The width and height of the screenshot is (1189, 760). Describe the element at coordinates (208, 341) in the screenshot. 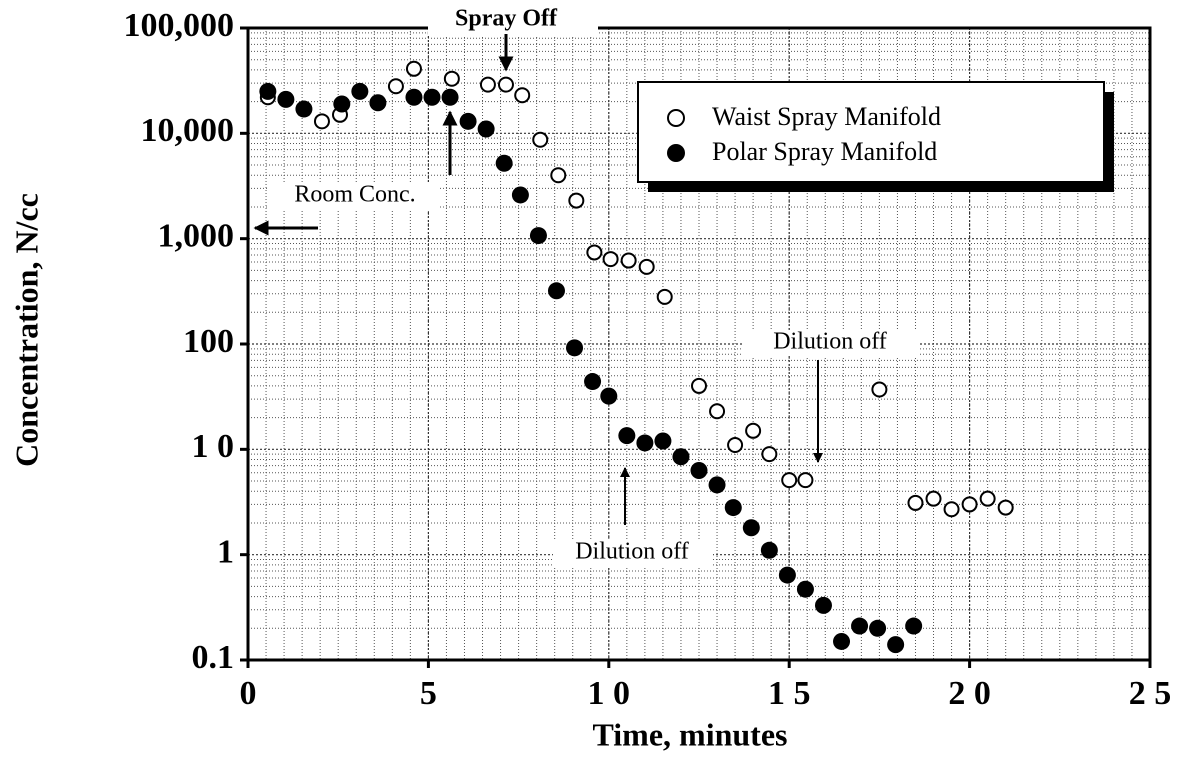

I see `y-tick-label: 100` at that location.